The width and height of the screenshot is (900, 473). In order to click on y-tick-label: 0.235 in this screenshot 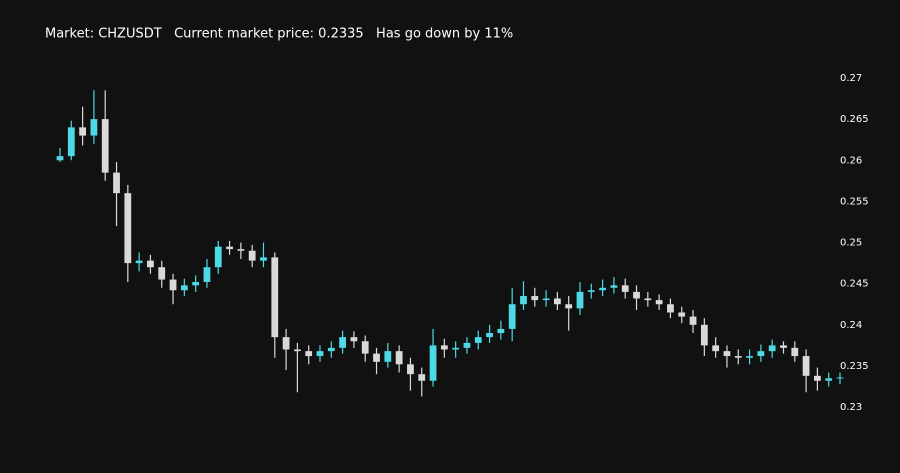, I will do `click(854, 366)`.